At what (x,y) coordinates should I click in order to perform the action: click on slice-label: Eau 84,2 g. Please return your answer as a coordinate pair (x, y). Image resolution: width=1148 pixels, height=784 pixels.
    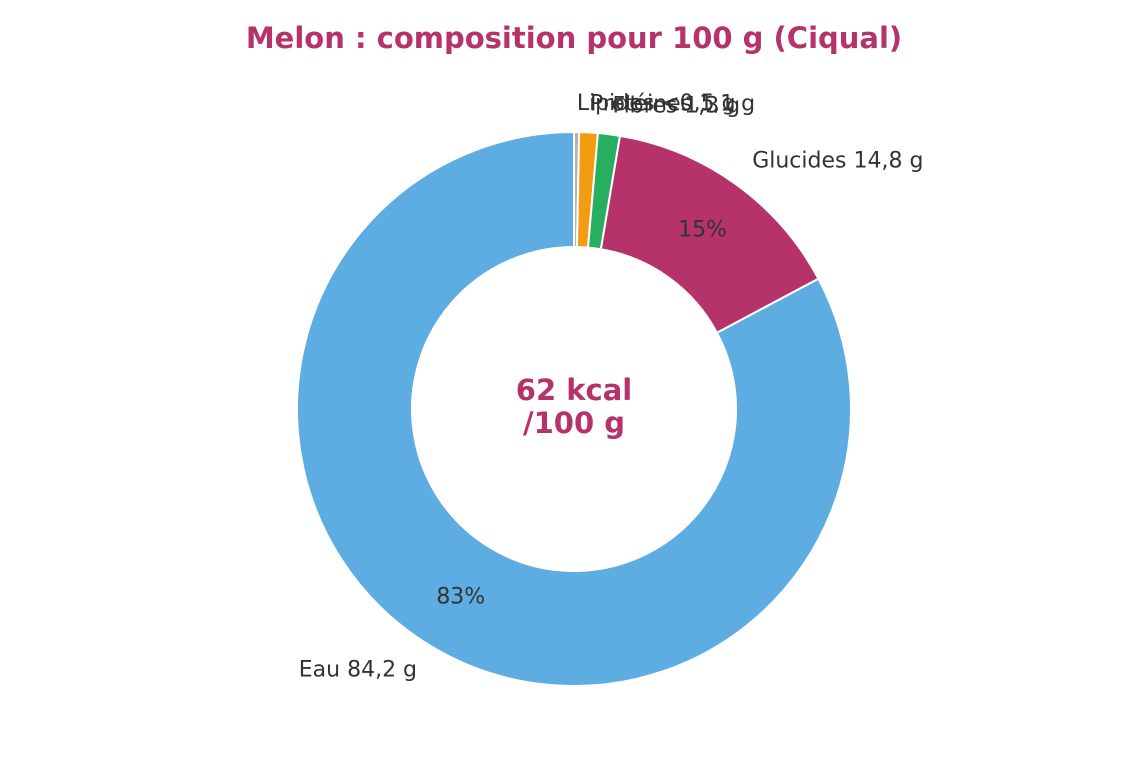
    Looking at the image, I should click on (358, 670).